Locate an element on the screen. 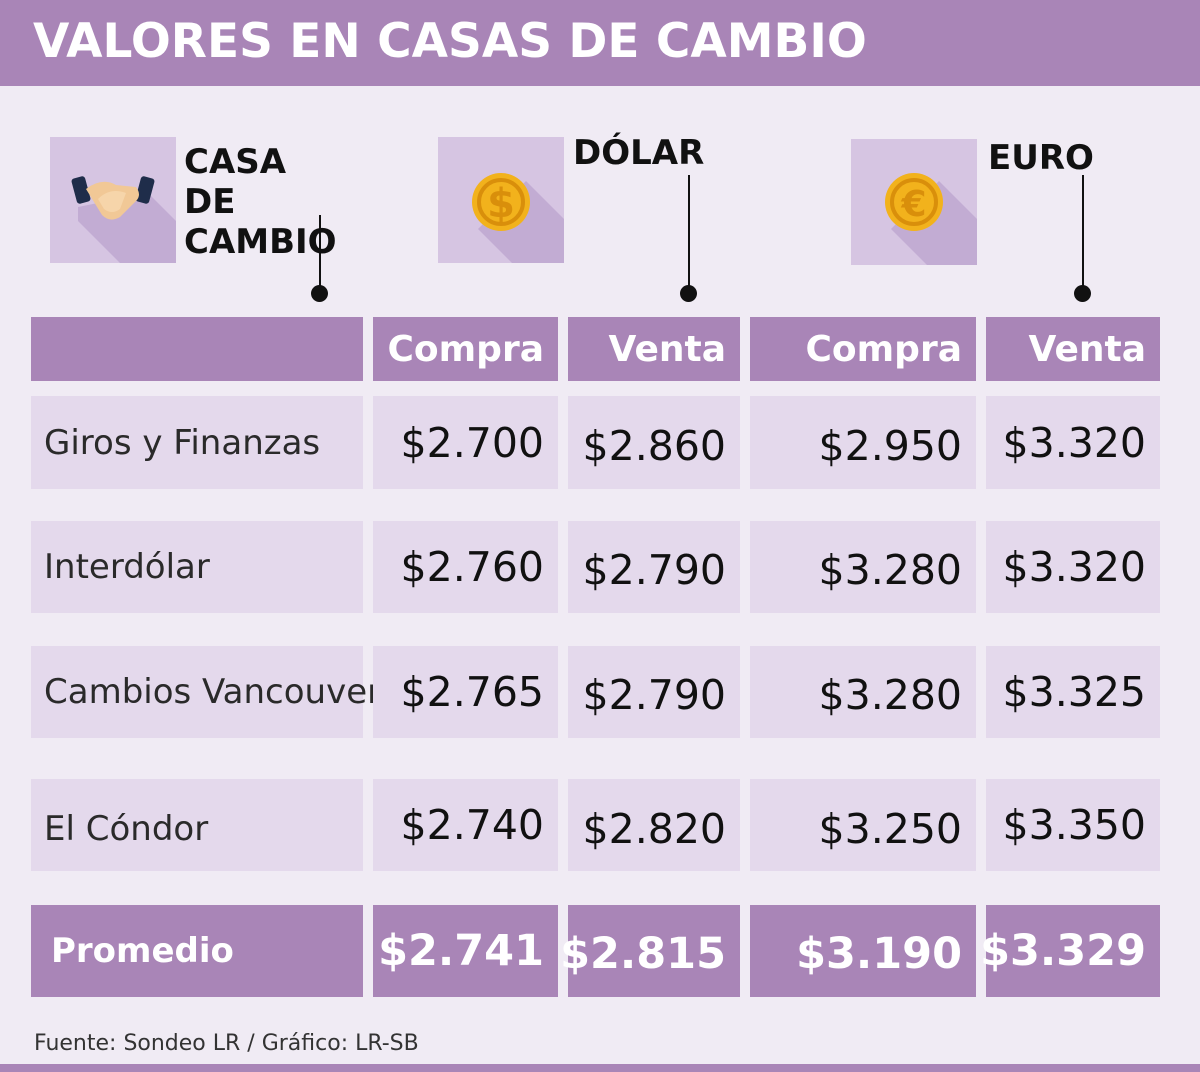 Image resolution: width=1200 pixels, height=1072 pixels. row-name: El Cóndor is located at coordinates (197, 825).